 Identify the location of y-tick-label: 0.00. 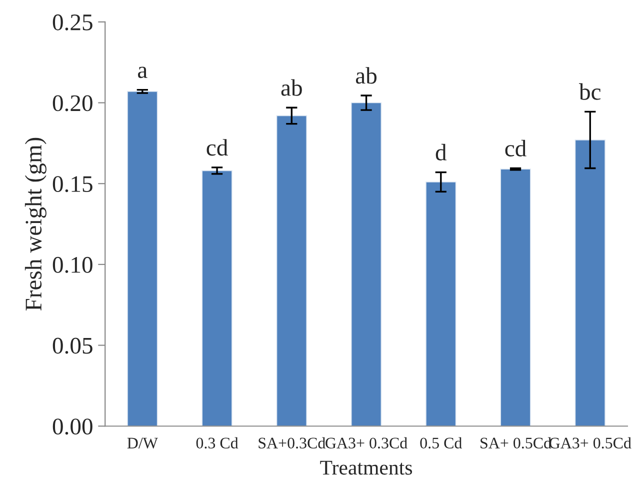
(72, 426).